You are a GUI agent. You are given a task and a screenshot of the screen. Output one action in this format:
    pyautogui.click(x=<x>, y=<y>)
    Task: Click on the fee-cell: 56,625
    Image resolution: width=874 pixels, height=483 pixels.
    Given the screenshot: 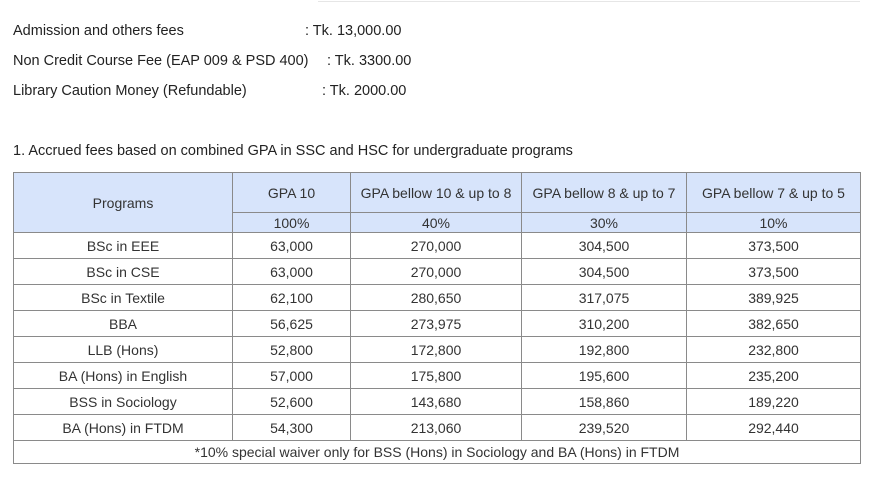 What is the action you would take?
    pyautogui.click(x=291, y=323)
    